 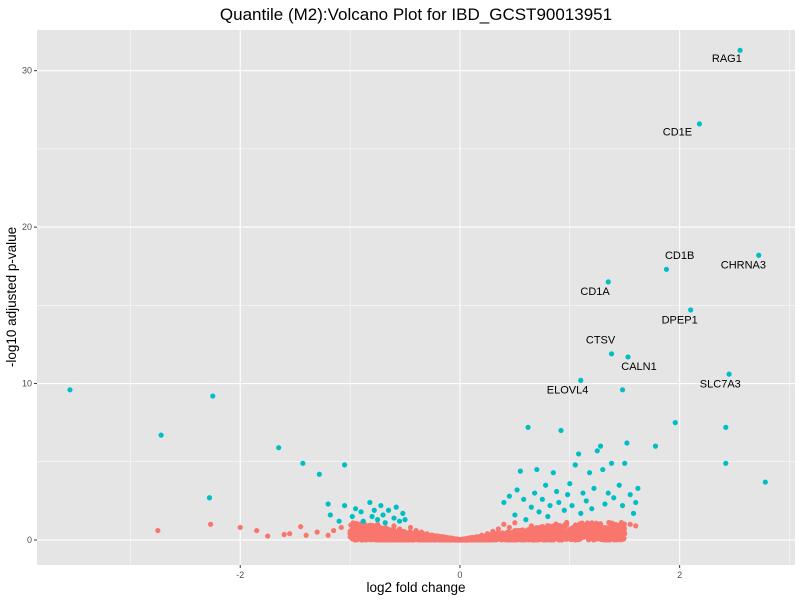 What do you see at coordinates (727, 59) in the screenshot?
I see `gene-label-rag1: RAG1` at bounding box center [727, 59].